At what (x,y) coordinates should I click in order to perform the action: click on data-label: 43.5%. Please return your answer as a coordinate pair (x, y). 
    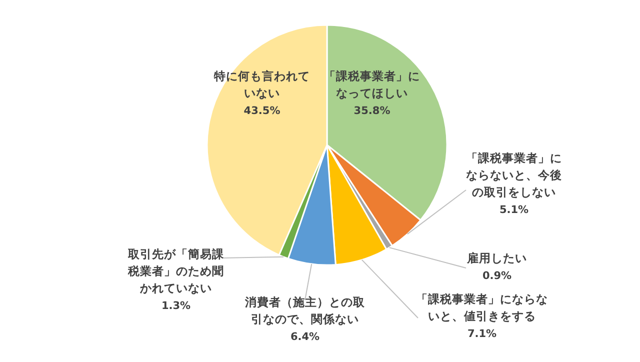
    Looking at the image, I should click on (262, 111).